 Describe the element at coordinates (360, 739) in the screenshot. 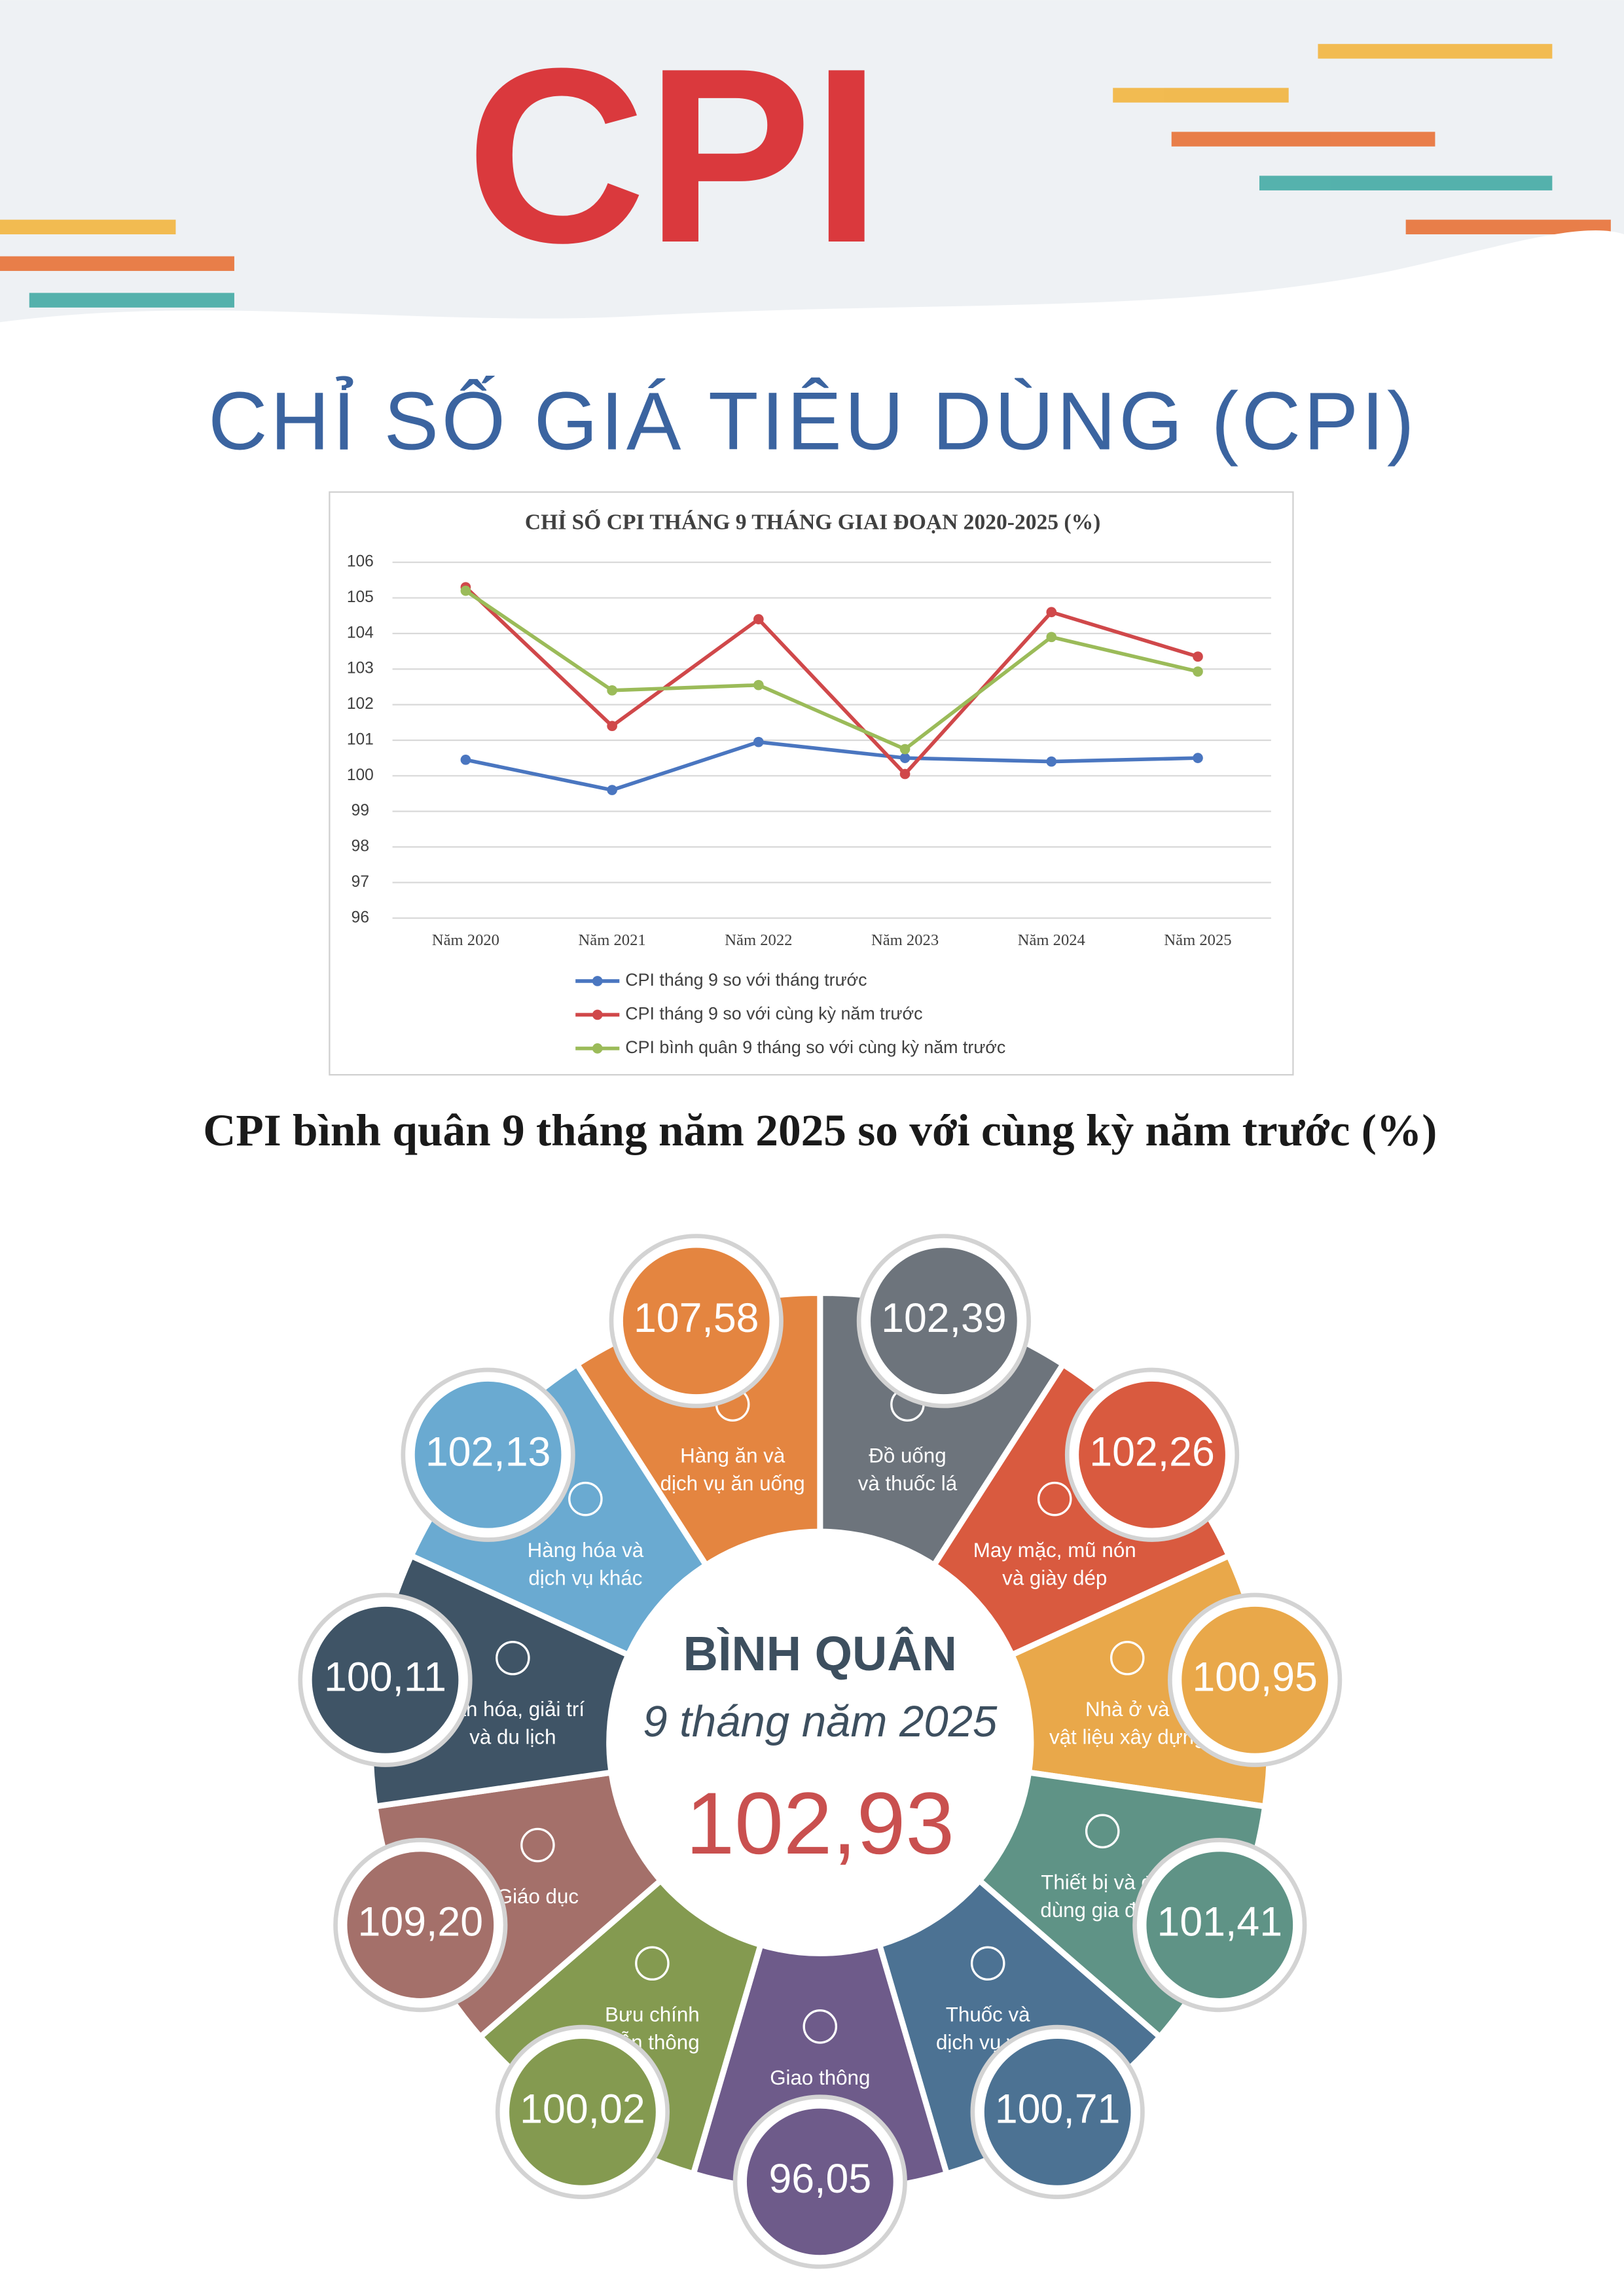

I see `y-tick-label: 101` at that location.